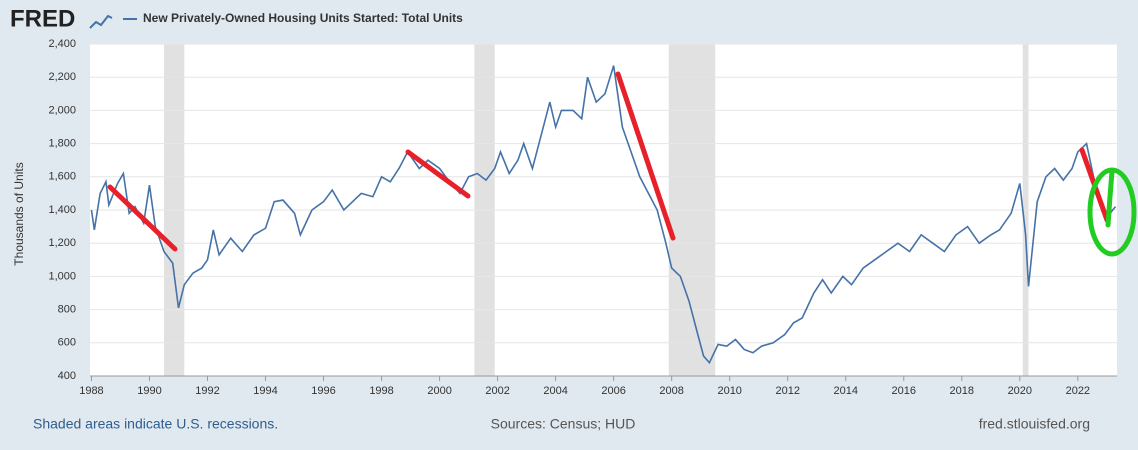  Describe the element at coordinates (1020, 391) in the screenshot. I see `x-tick-label: 2020` at that location.